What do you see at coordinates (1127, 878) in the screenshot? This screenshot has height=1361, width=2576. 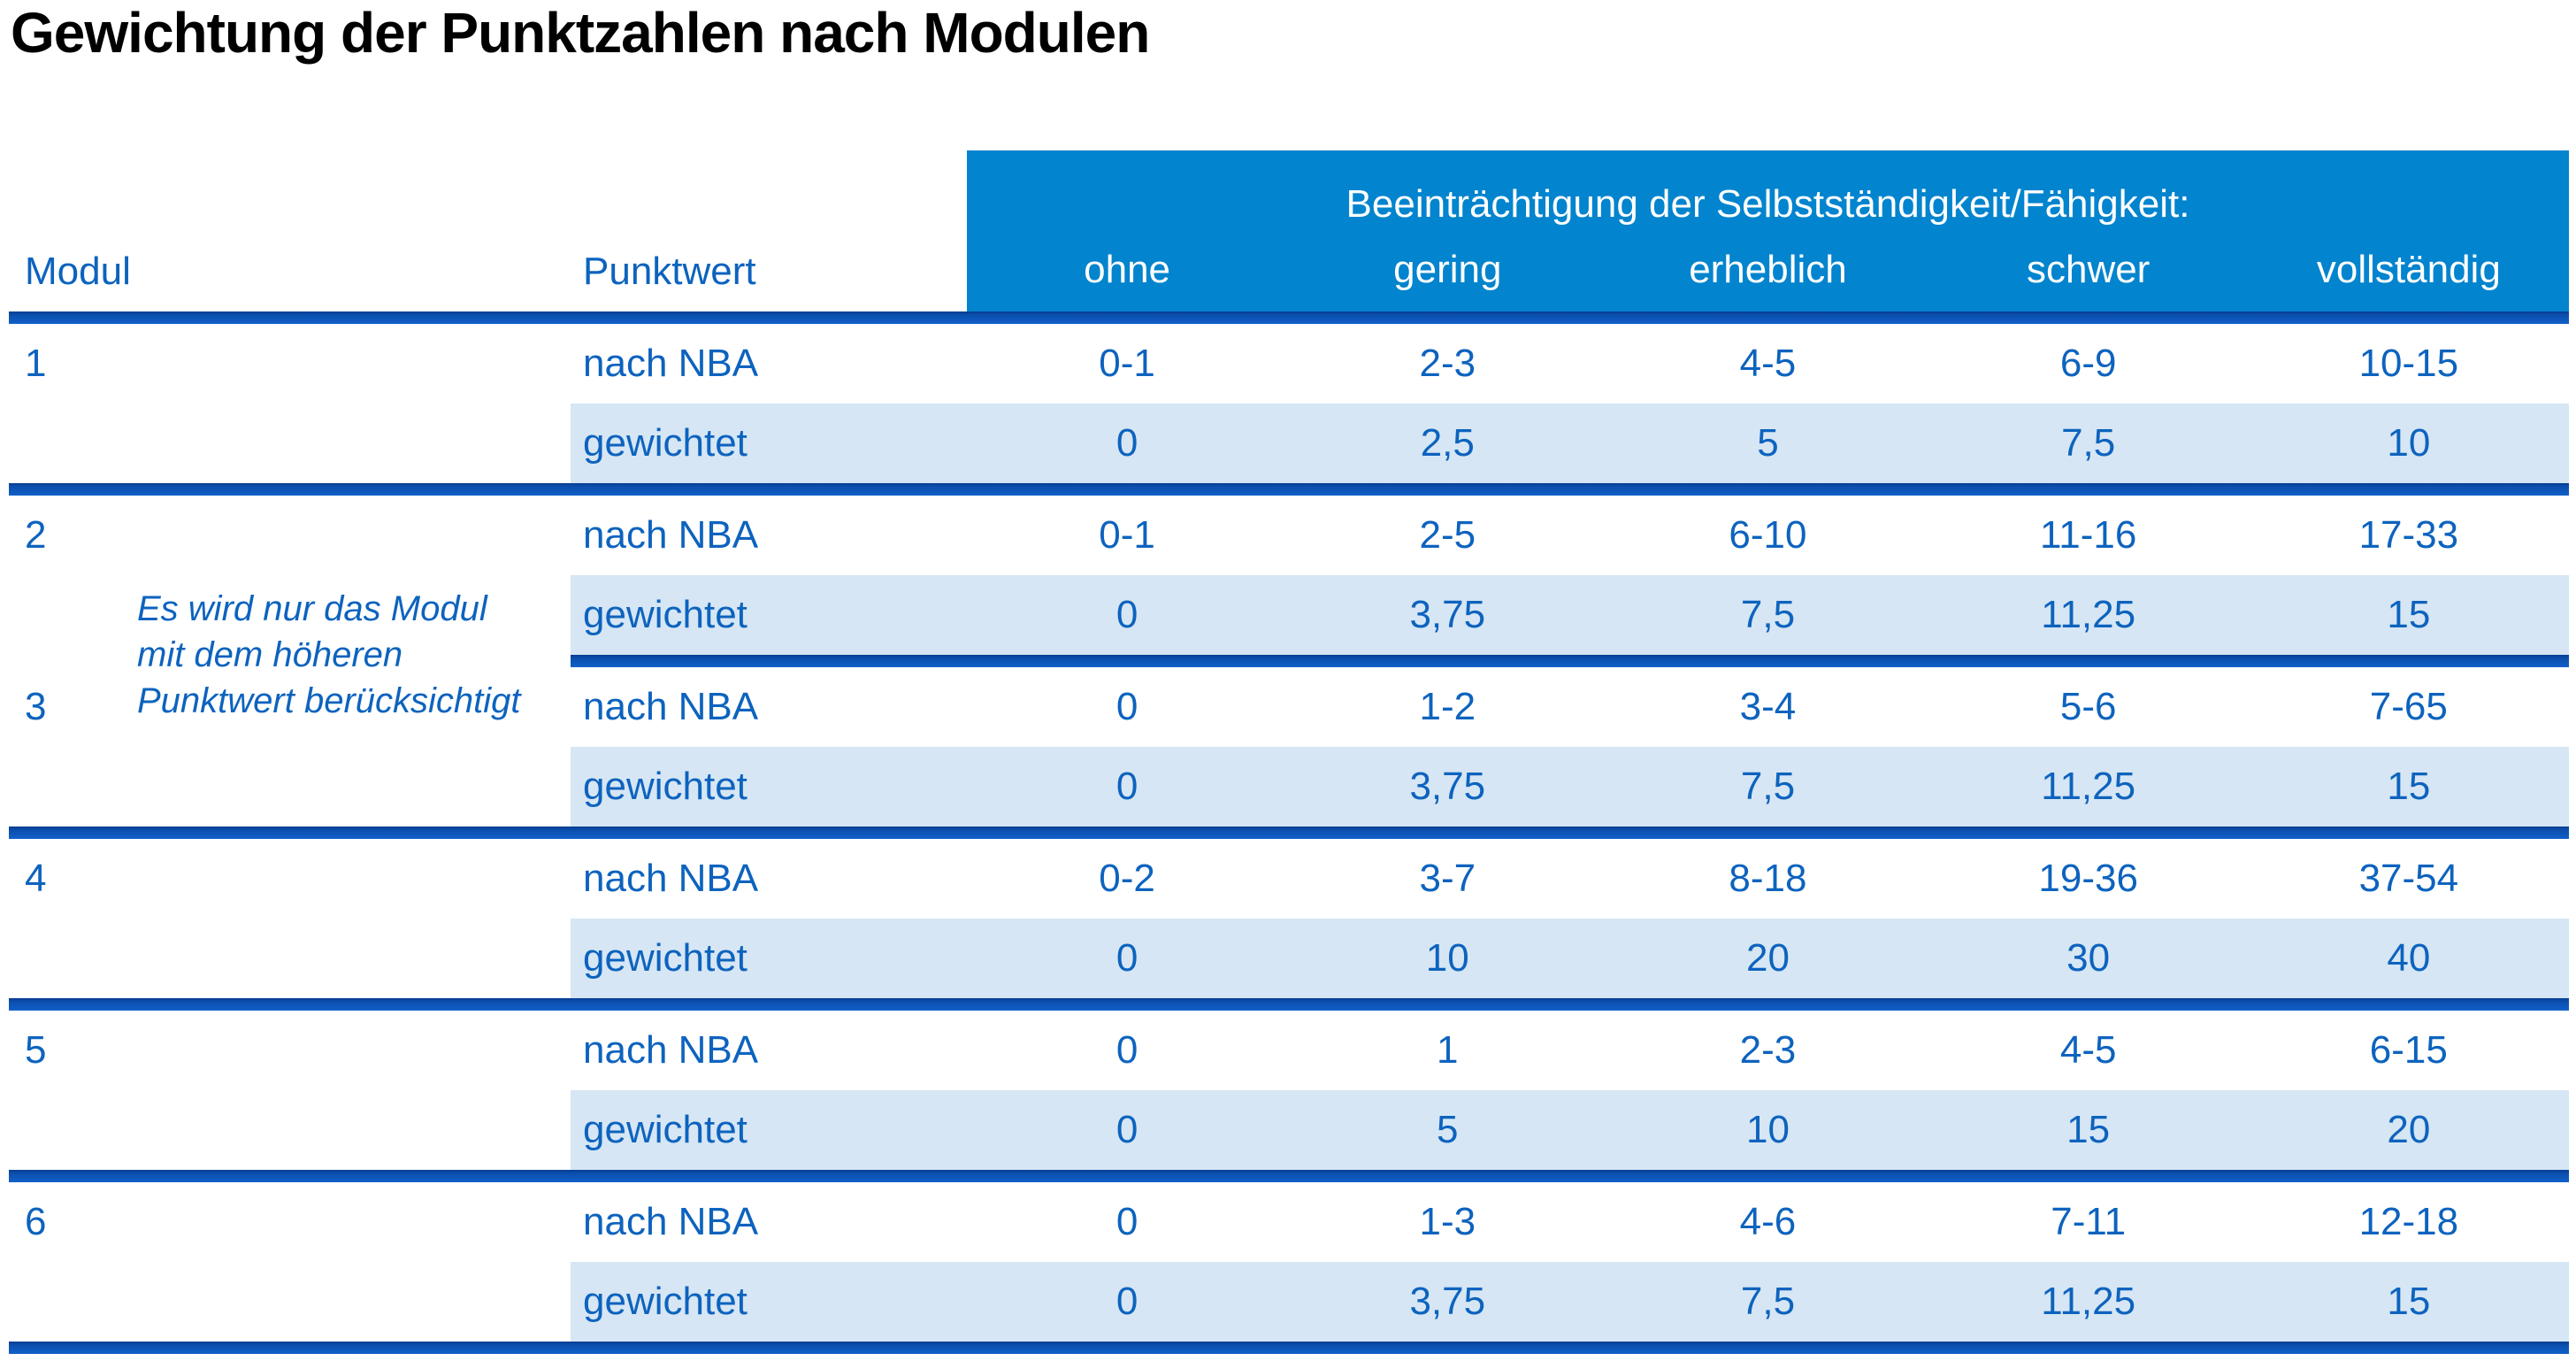 I see `cell: 0-2` at bounding box center [1127, 878].